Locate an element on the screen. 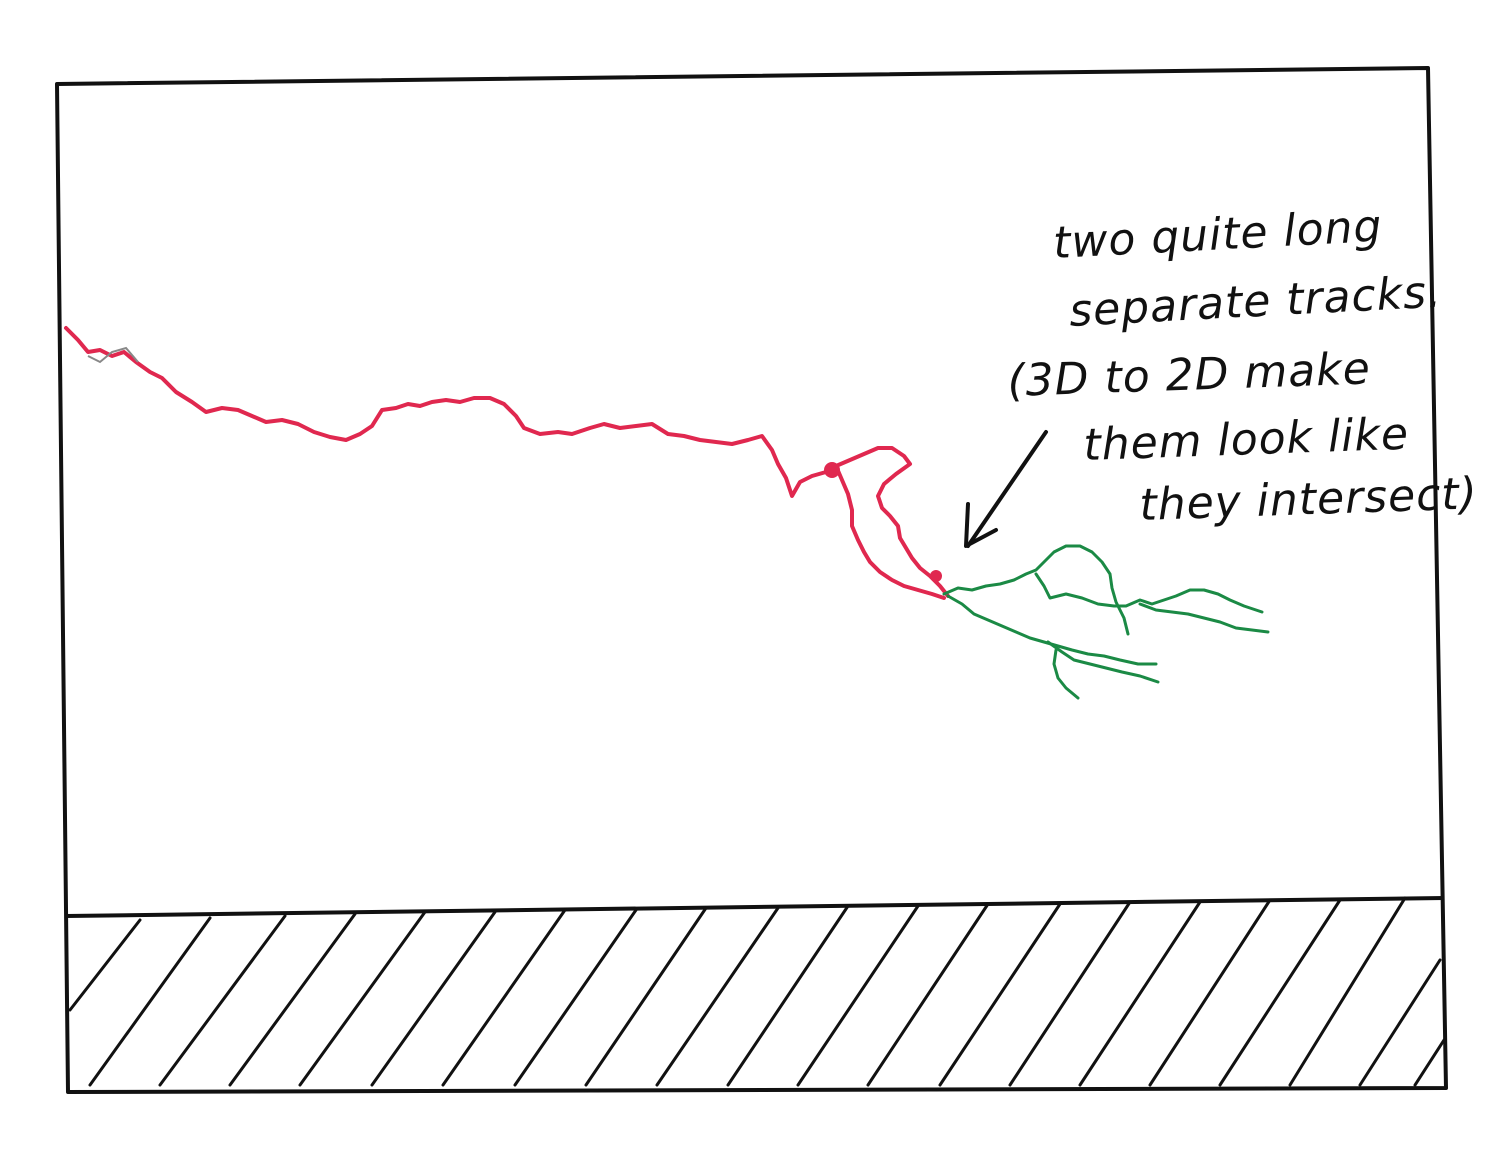  red-vertex is located at coordinates (832, 470).